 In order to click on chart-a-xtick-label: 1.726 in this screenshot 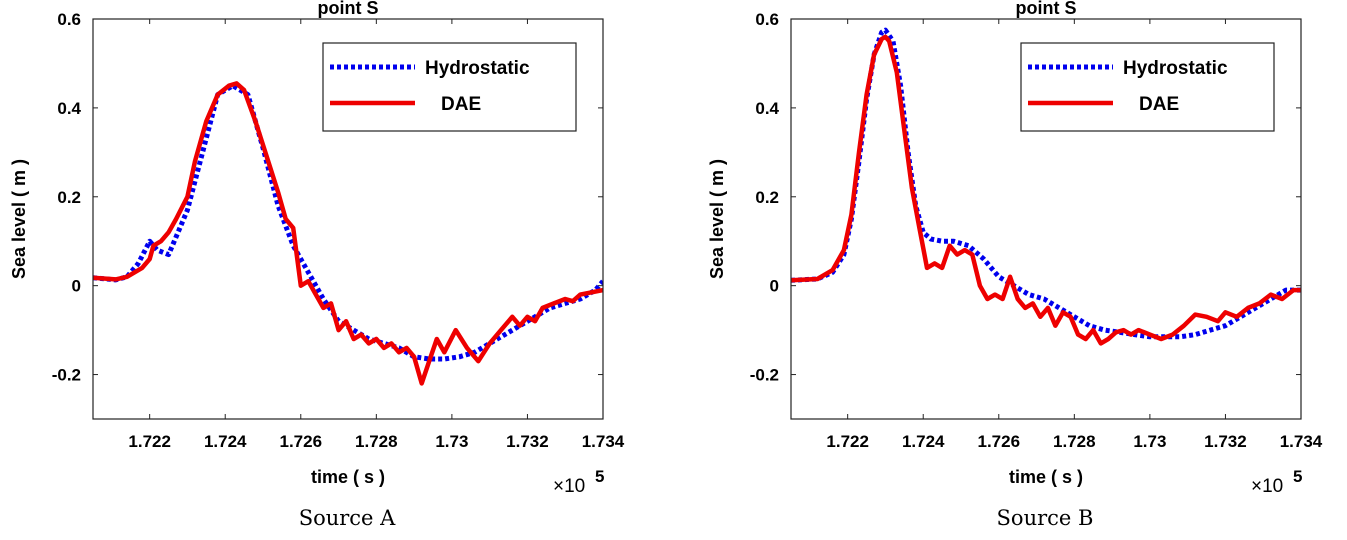, I will do `click(301, 441)`.